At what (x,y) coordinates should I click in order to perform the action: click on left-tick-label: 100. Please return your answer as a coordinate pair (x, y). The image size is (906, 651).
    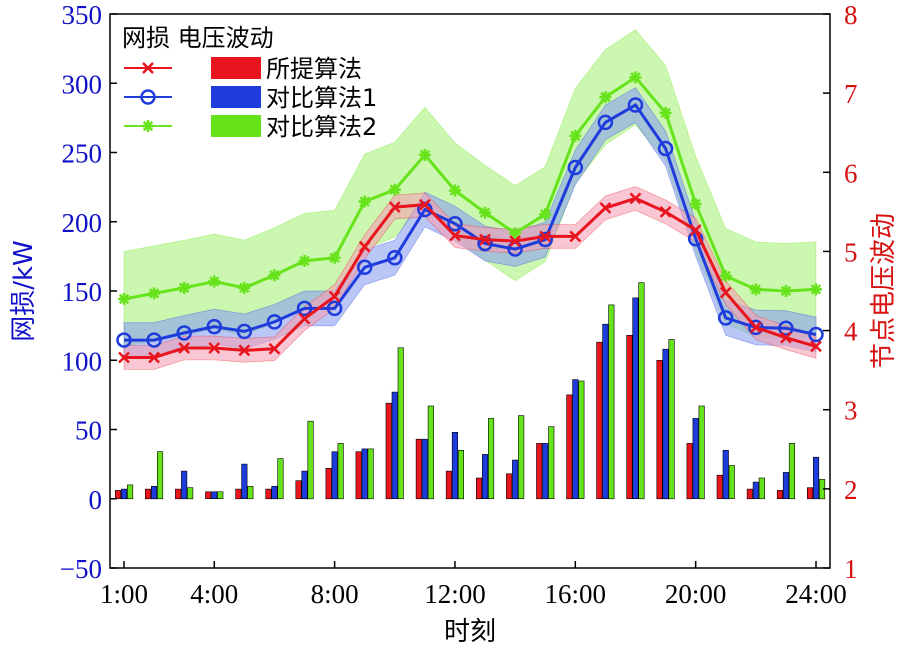
    Looking at the image, I should click on (82, 361).